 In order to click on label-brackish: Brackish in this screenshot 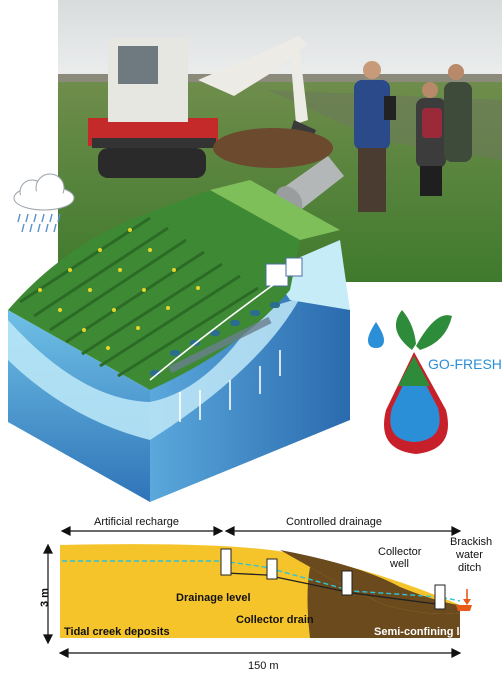, I will do `click(471, 542)`.